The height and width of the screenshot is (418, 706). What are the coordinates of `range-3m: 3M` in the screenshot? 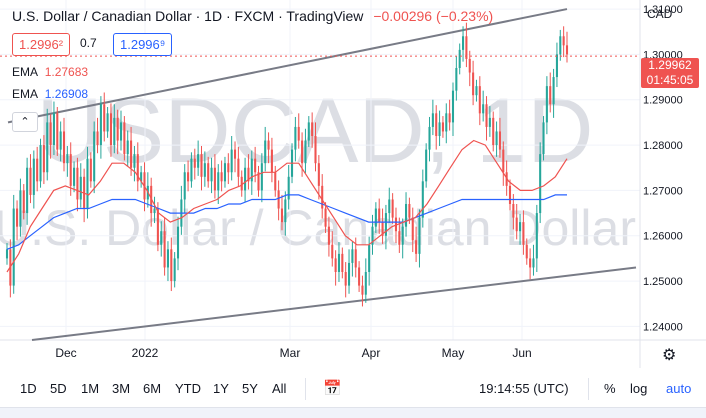 It's located at (121, 388).